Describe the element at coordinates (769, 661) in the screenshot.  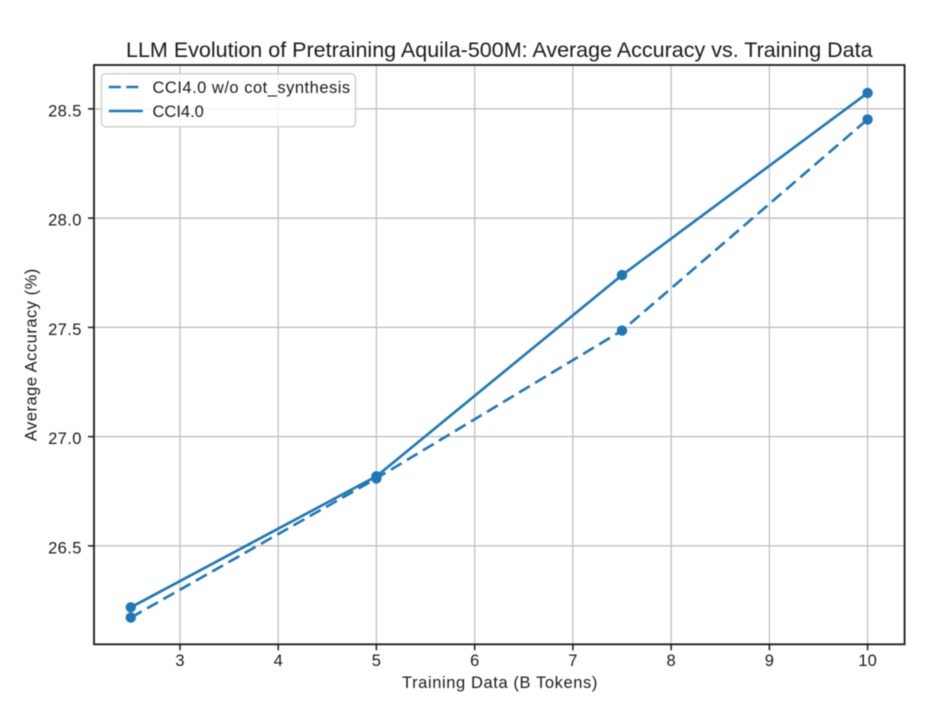
I see `svg-text: 9` at that location.